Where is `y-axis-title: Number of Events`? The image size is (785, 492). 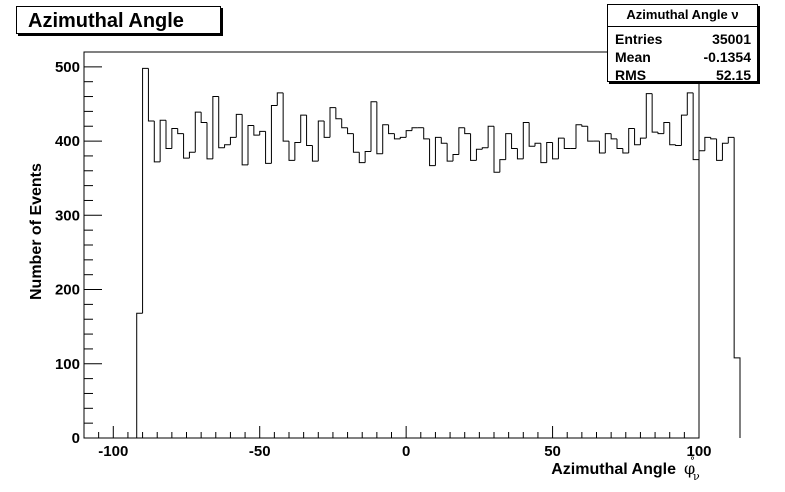
y-axis-title: Number of Events is located at coordinates (36, 231).